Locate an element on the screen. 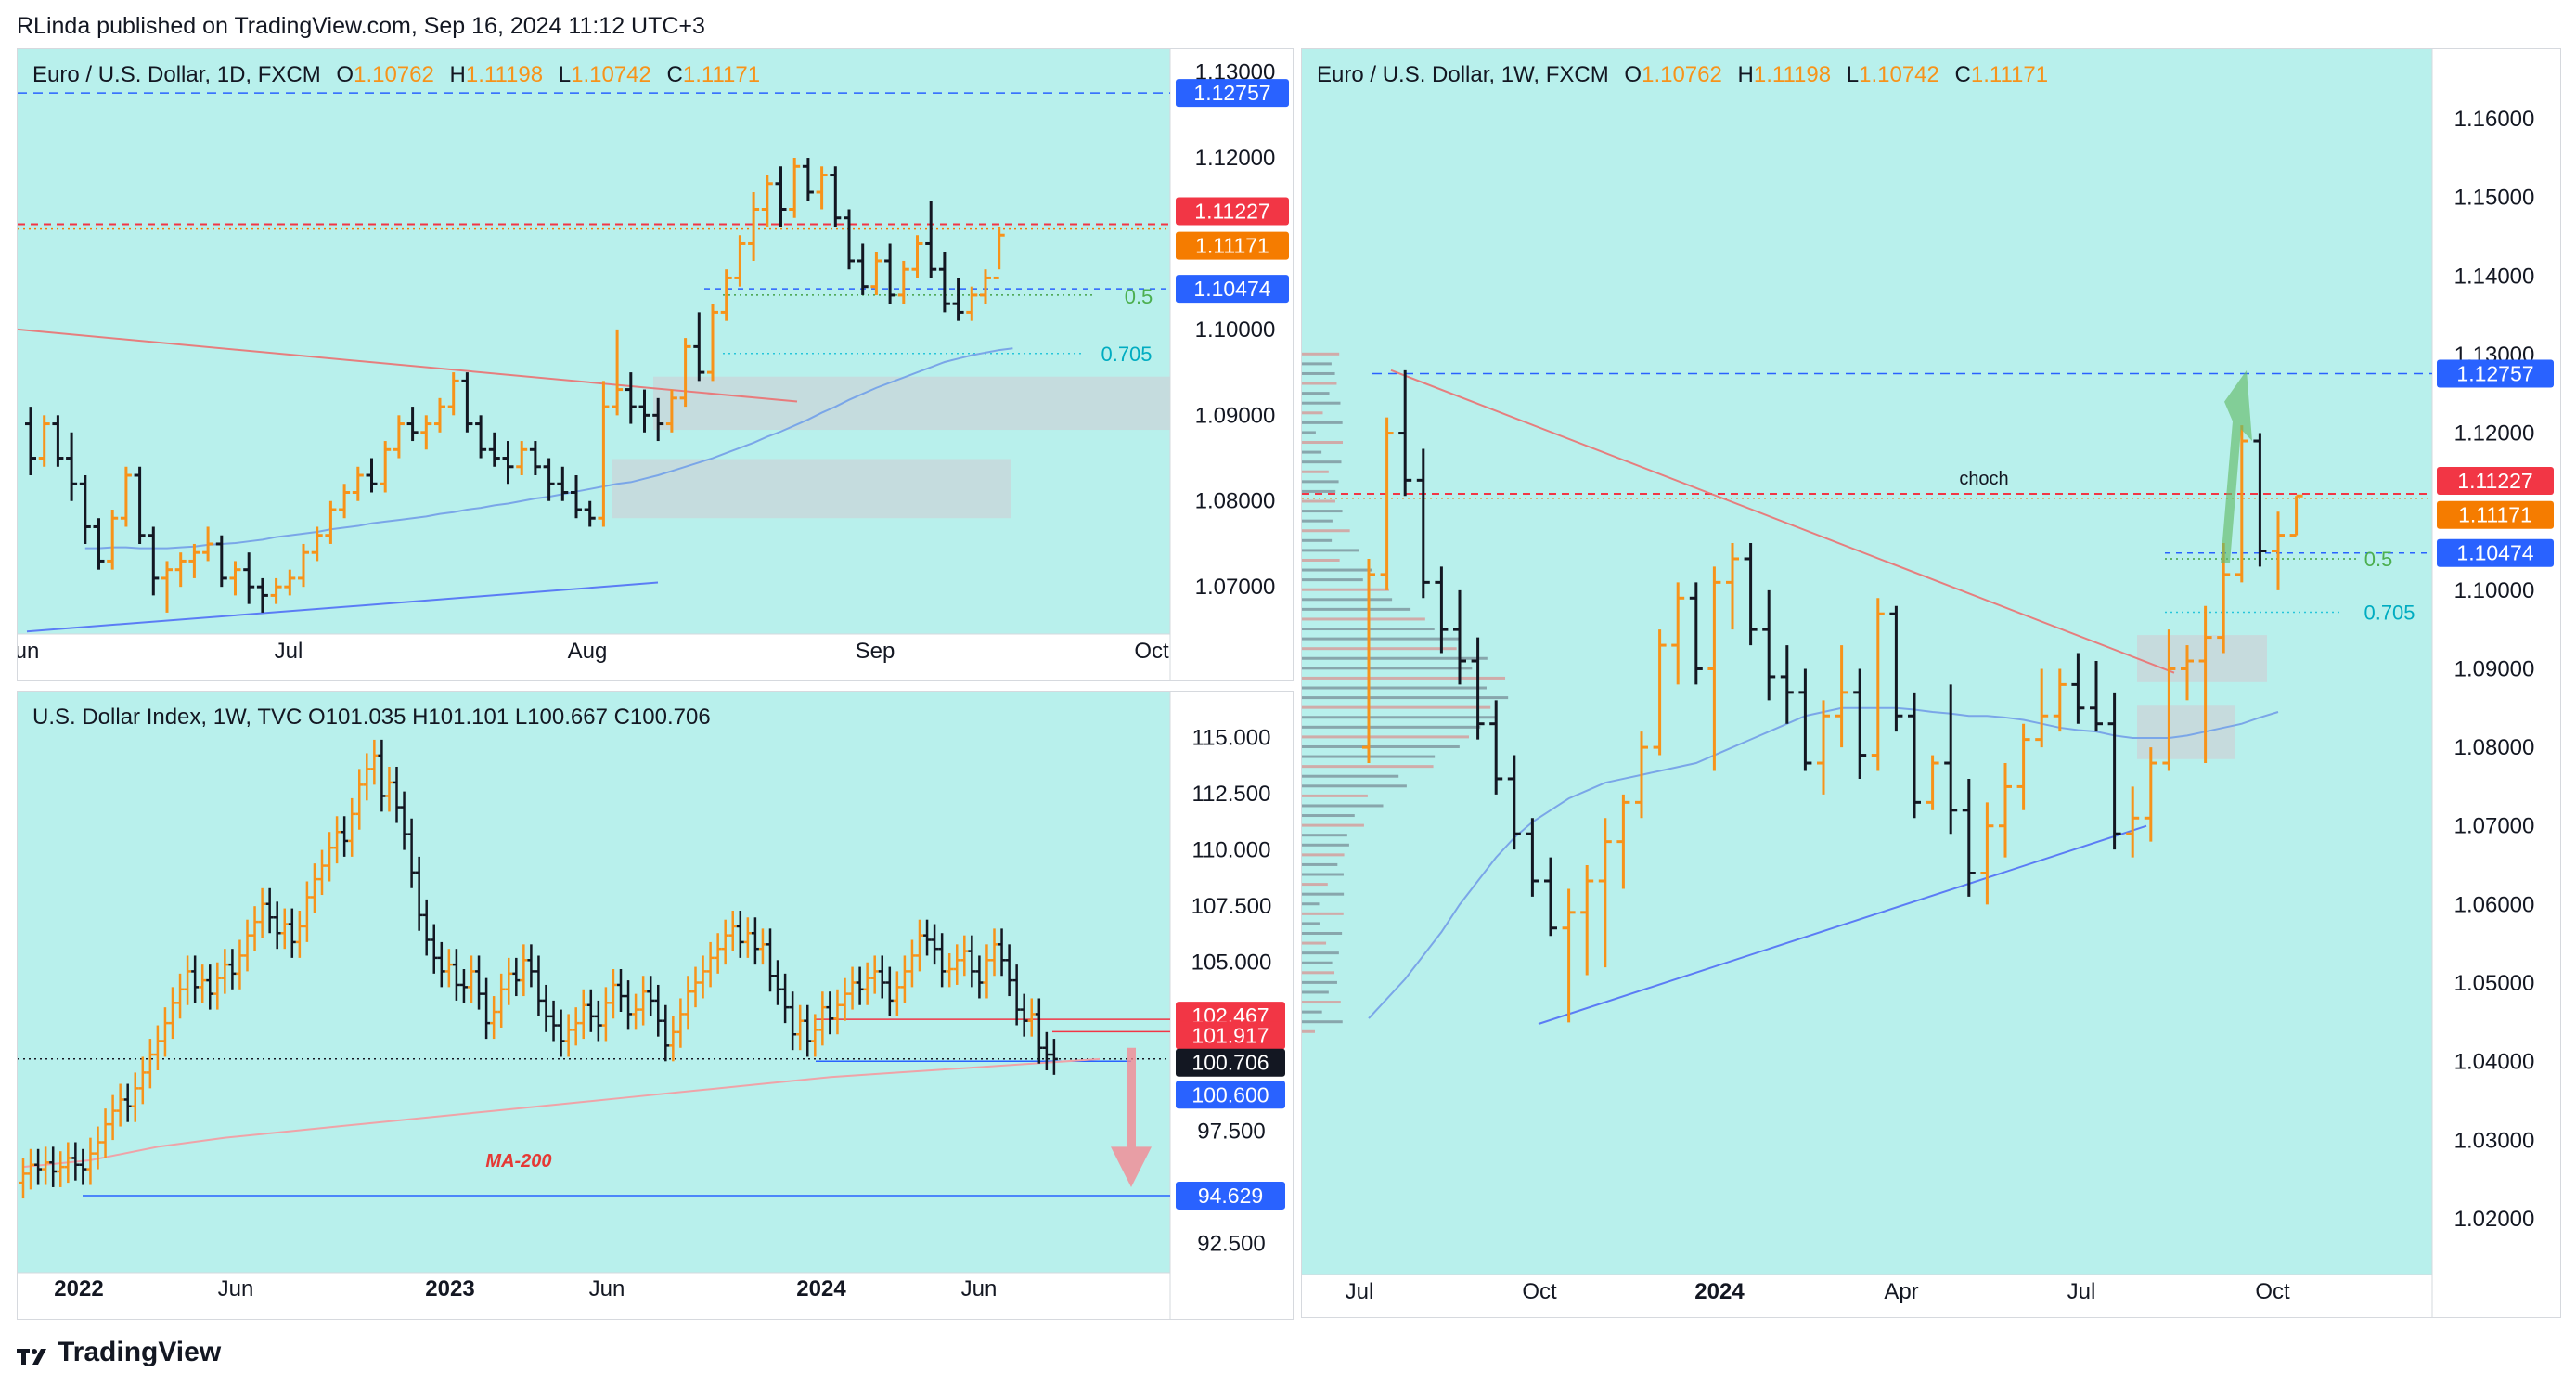  time-axis-tick: Oct is located at coordinates (1539, 1291).